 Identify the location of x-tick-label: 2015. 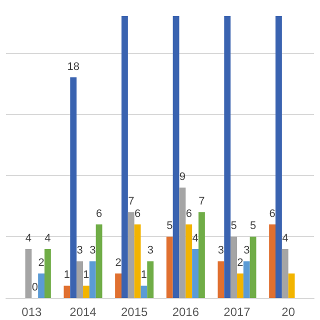
(134, 312).